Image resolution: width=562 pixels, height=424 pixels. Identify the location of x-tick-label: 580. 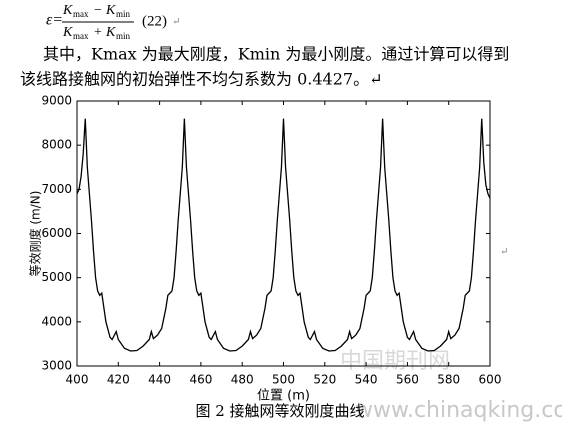
(448, 380).